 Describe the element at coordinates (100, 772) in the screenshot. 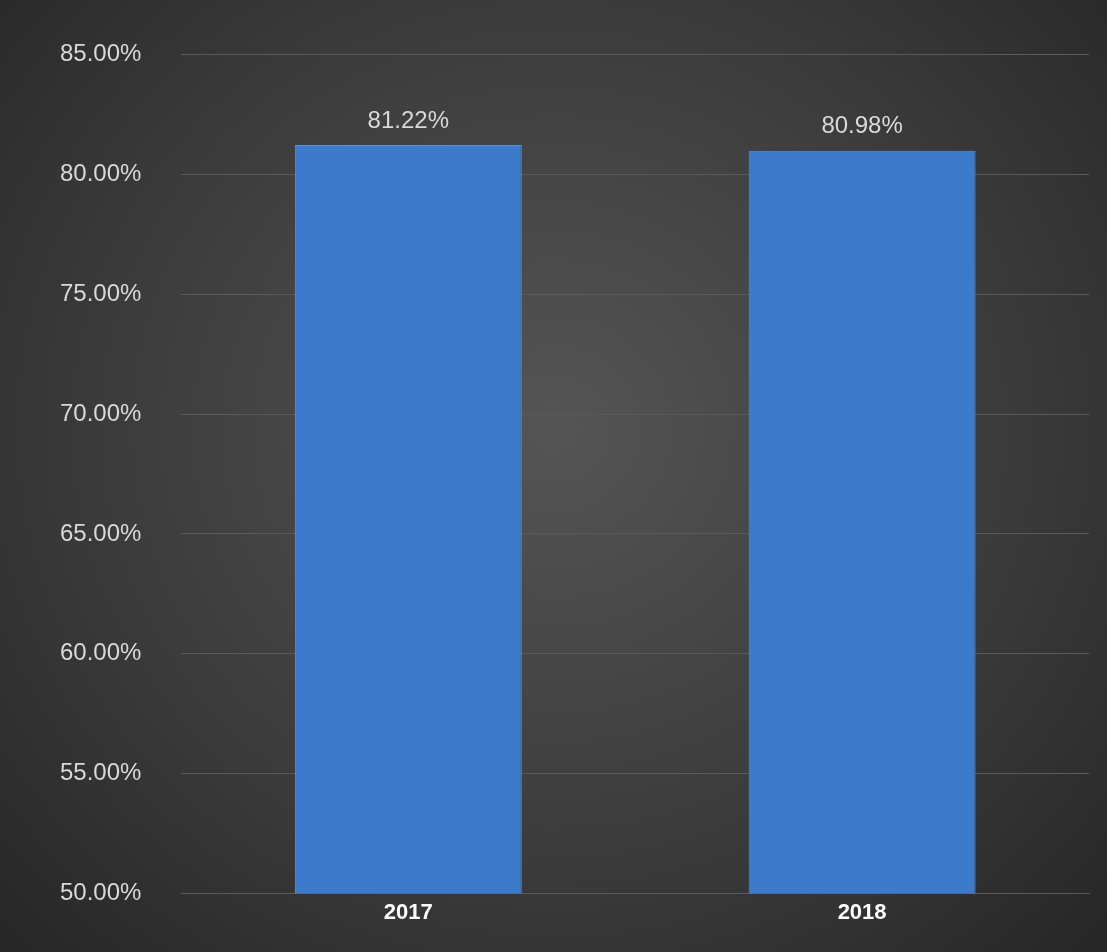

I see `y-tick-label: 55.00%` at that location.